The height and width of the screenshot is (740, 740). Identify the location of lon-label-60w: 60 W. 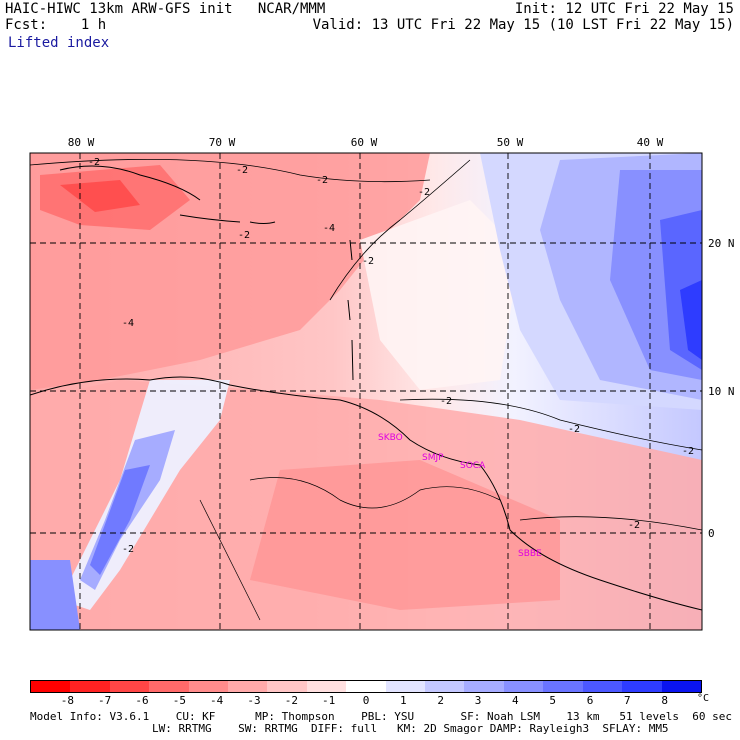
(364, 142).